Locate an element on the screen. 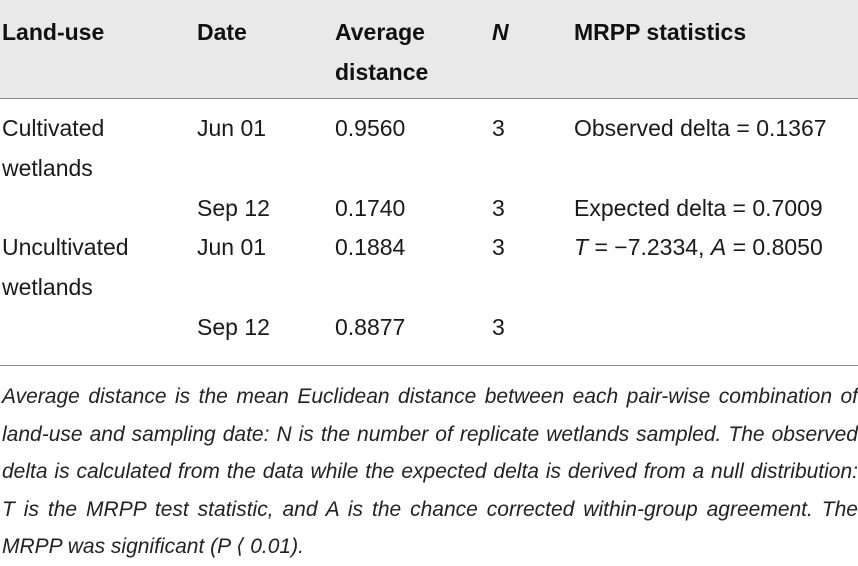 This screenshot has height=566, width=858. row1-average-distance: 0.9560 is located at coordinates (370, 128).